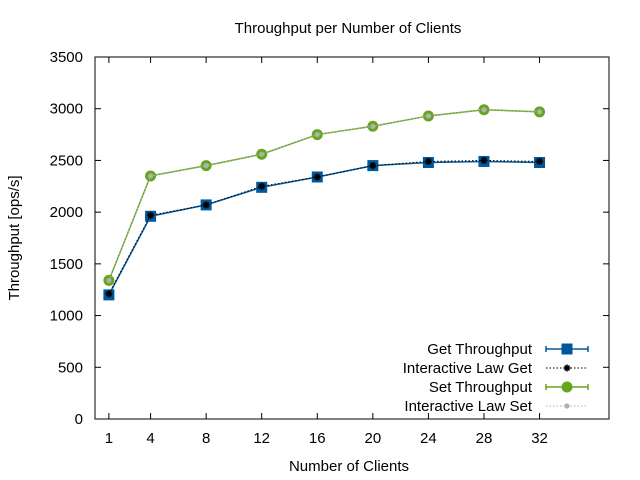 This screenshot has height=480, width=640. Describe the element at coordinates (261, 438) in the screenshot. I see `x-tick-label: 12` at that location.